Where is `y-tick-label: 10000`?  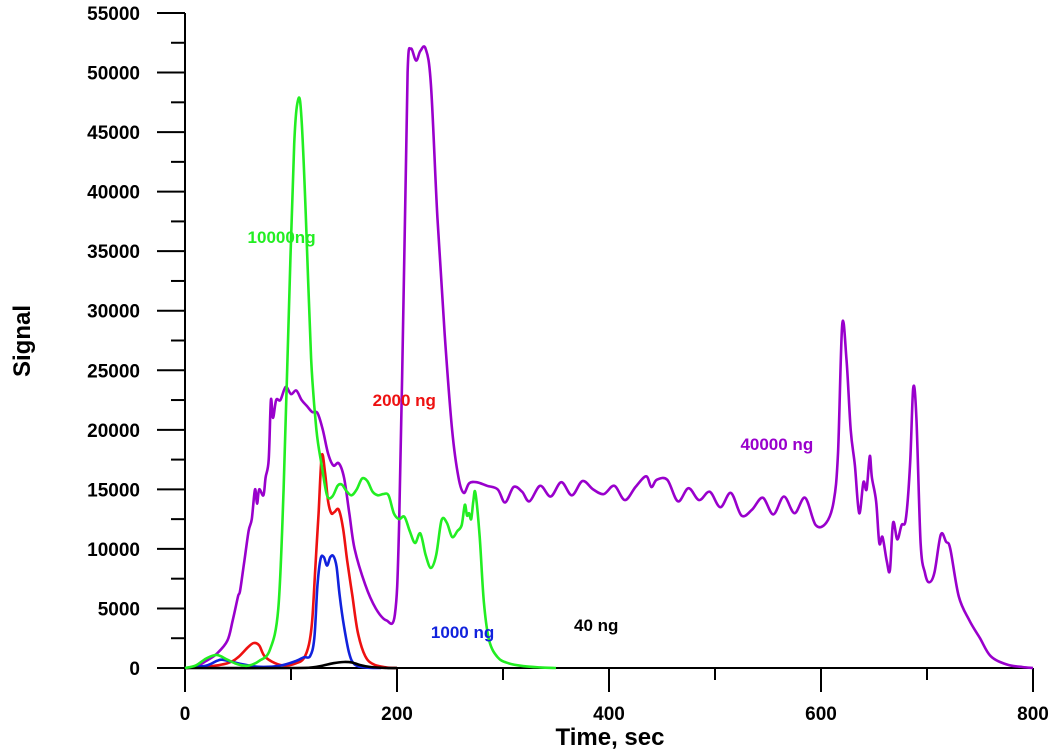 y-tick-label: 10000 is located at coordinates (113, 550).